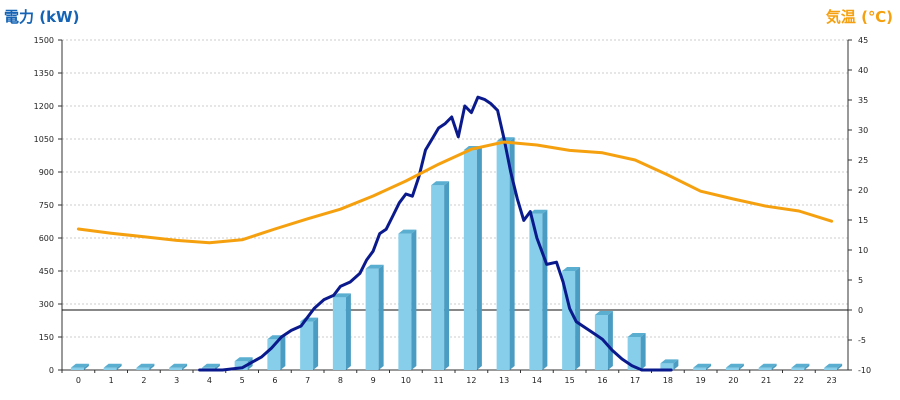 The width and height of the screenshot is (900, 400). I want to click on x-tick-label: 12, so click(471, 380).